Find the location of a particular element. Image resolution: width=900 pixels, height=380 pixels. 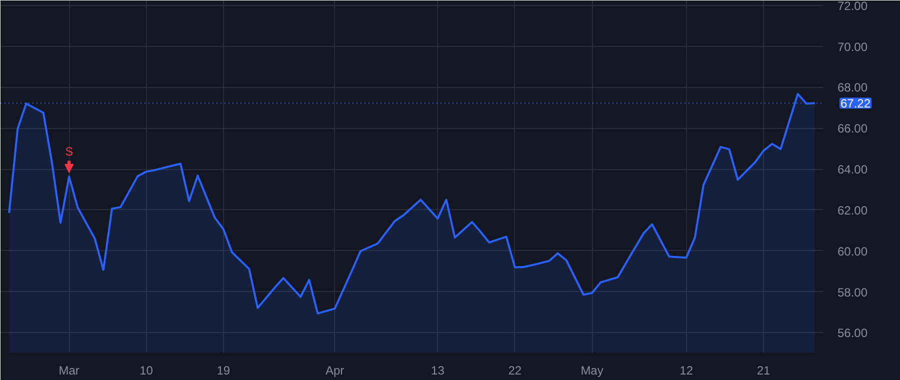

x-tick-label: Apr is located at coordinates (335, 371).